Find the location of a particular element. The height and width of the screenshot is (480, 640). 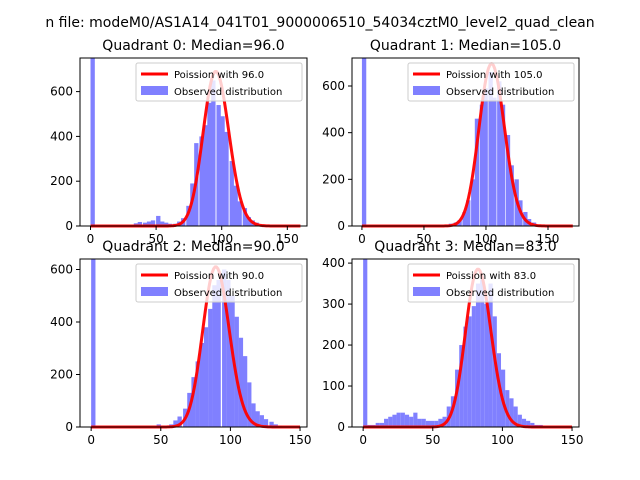

legend-line-label: Poission with 90.0 is located at coordinates (219, 276).